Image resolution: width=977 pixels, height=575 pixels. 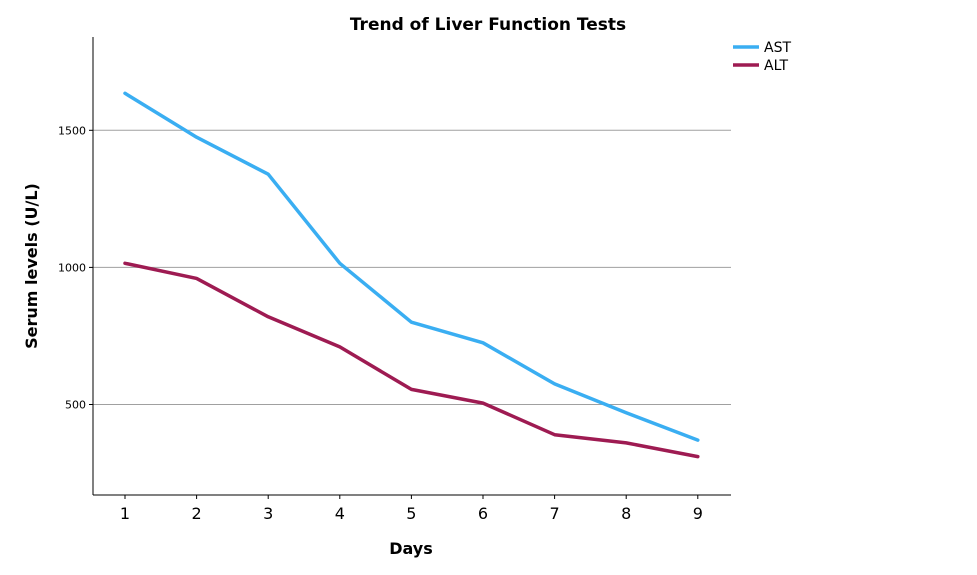 I want to click on x-tick-label: 1, so click(x=125, y=513).